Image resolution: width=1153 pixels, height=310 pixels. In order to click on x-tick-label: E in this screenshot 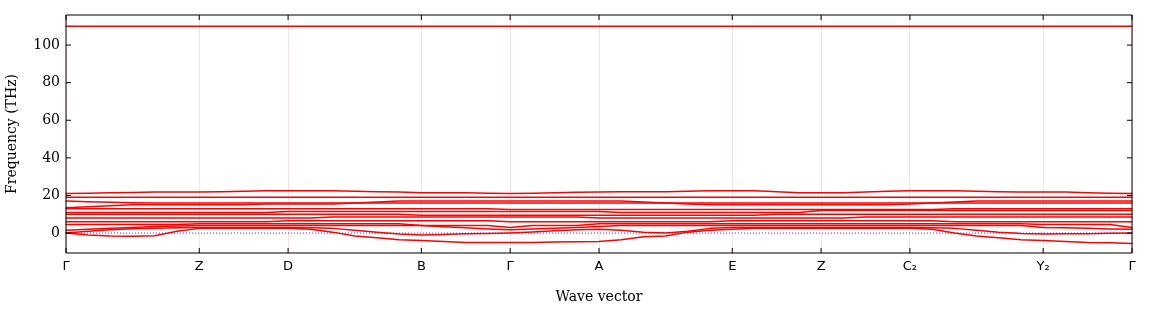, I will do `click(732, 266)`.